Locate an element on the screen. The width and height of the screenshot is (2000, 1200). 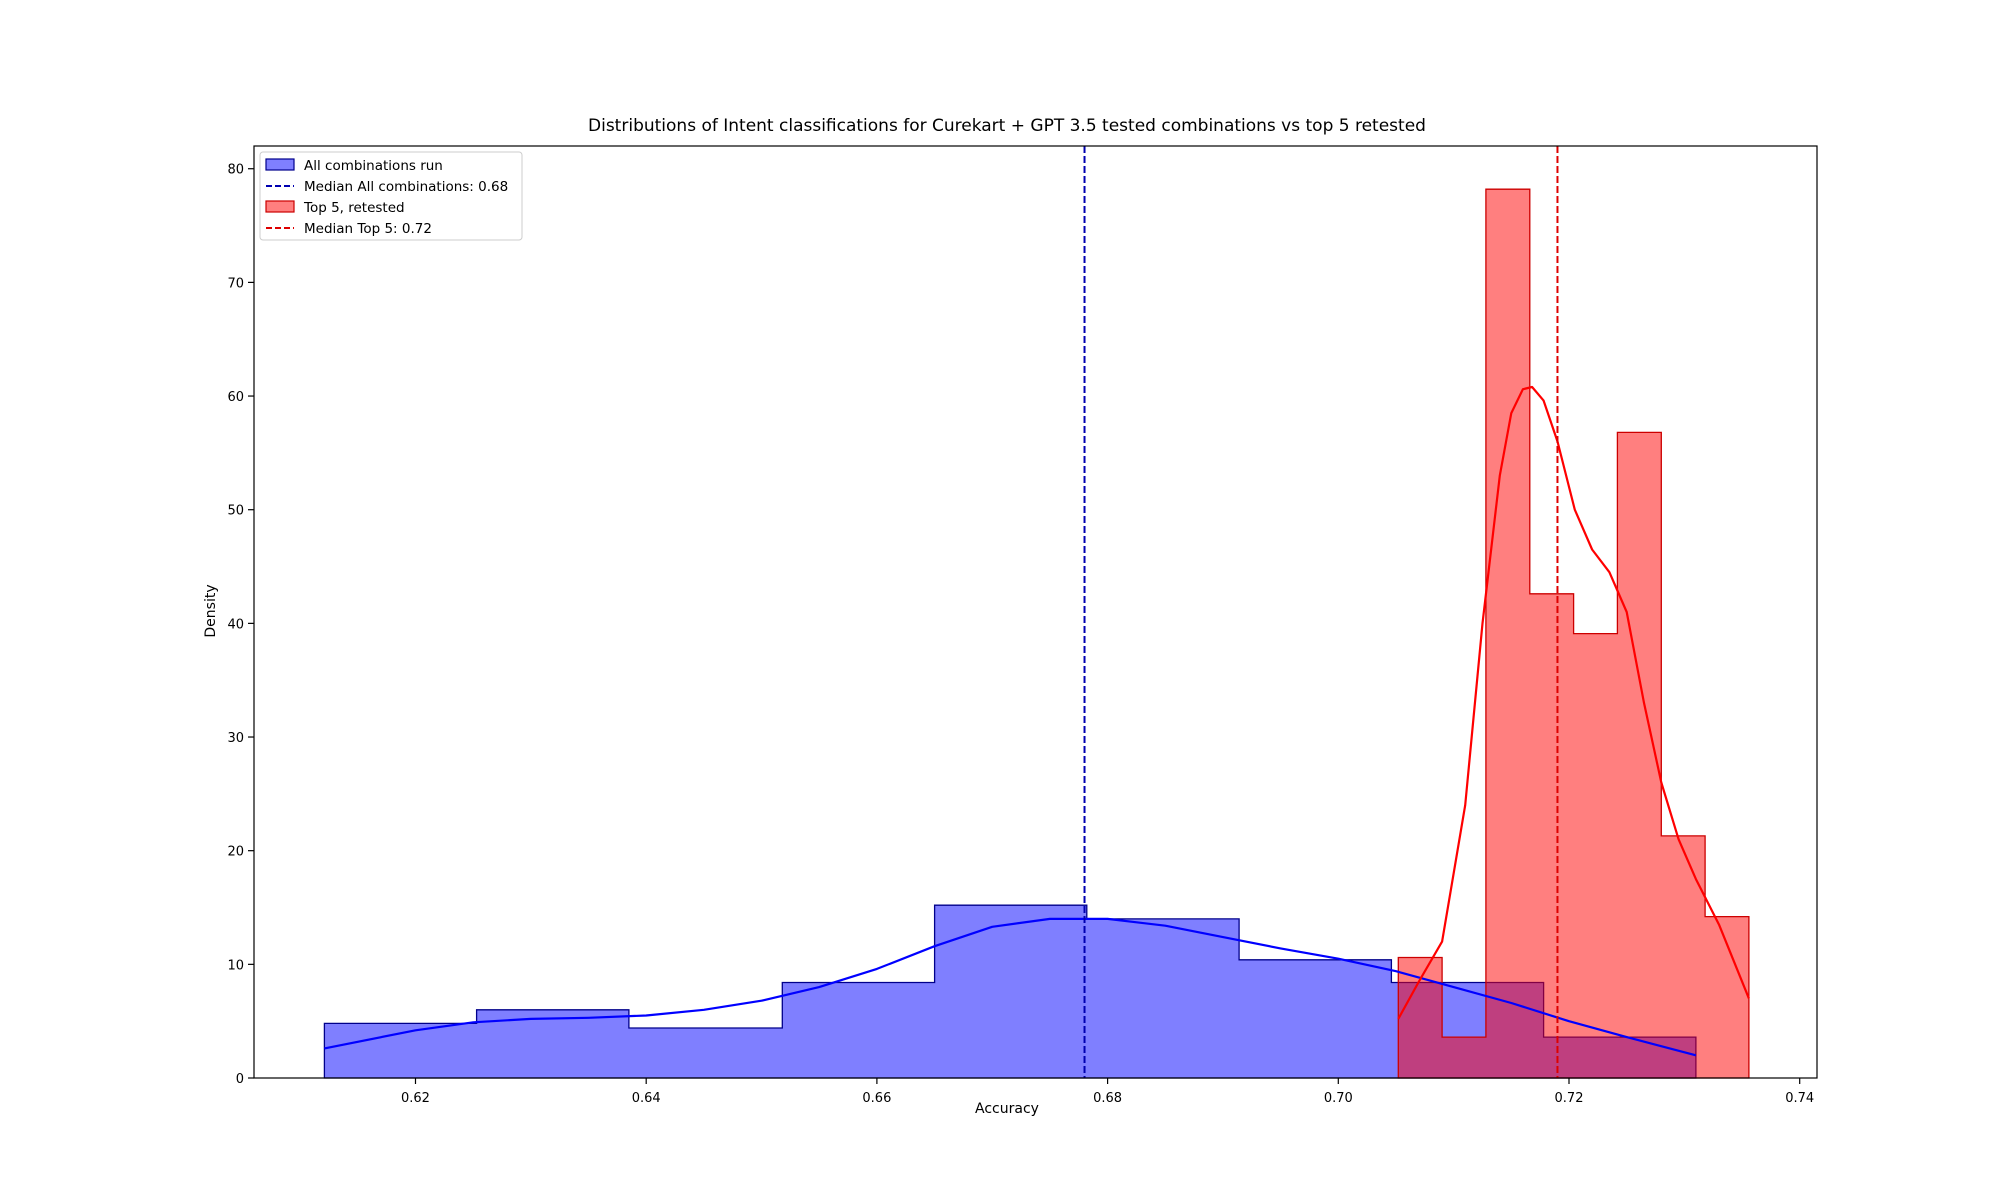
series-2-outline is located at coordinates (1573, 633).